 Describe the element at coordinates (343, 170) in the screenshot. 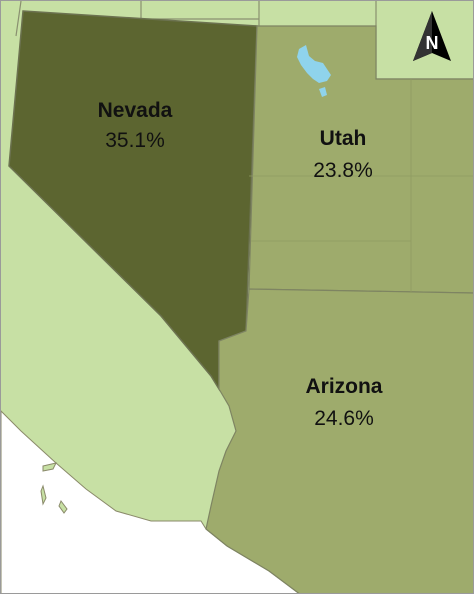

I see `label-utah-value: 23.8%` at that location.